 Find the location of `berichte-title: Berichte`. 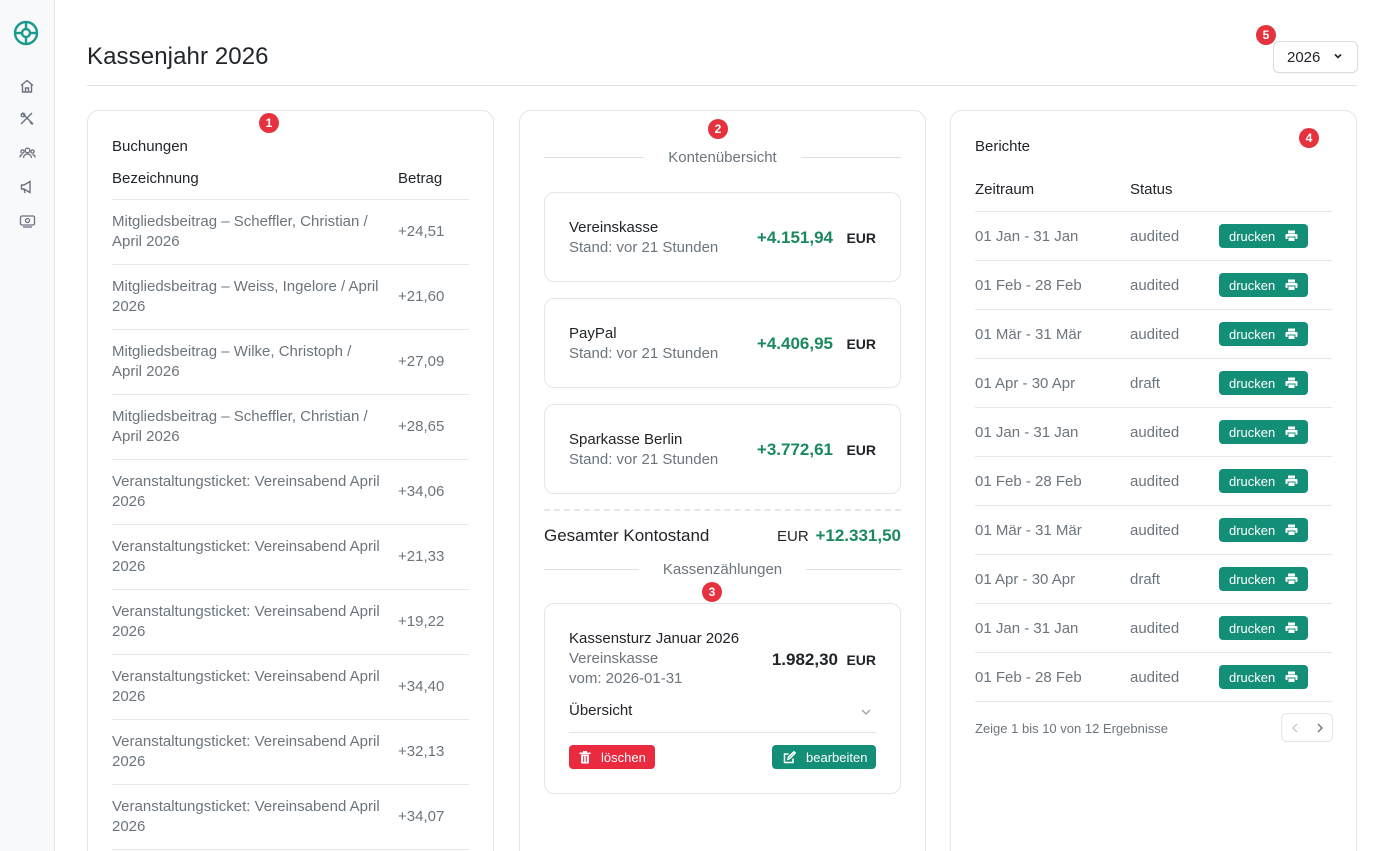

berichte-title: Berichte is located at coordinates (1003, 146).